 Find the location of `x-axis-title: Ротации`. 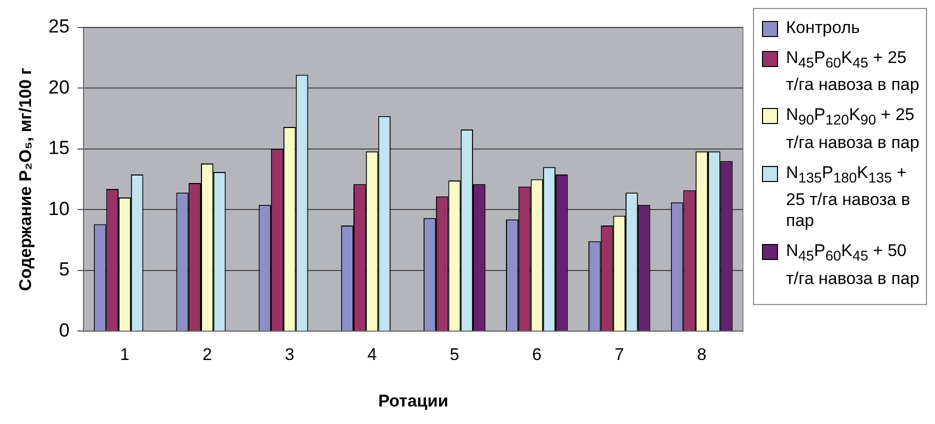

x-axis-title: Ротации is located at coordinates (413, 400).